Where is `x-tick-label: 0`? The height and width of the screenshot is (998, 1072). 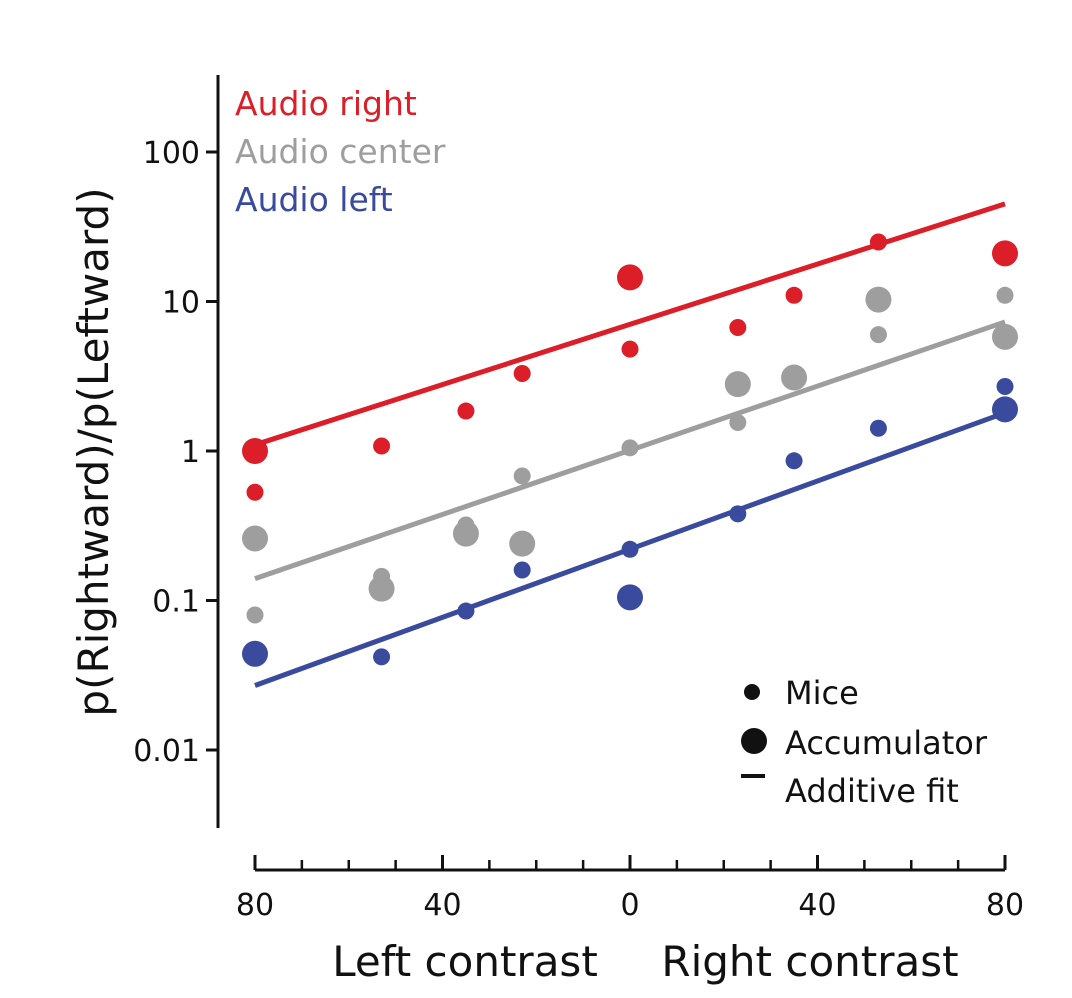
x-tick-label: 0 is located at coordinates (629, 905).